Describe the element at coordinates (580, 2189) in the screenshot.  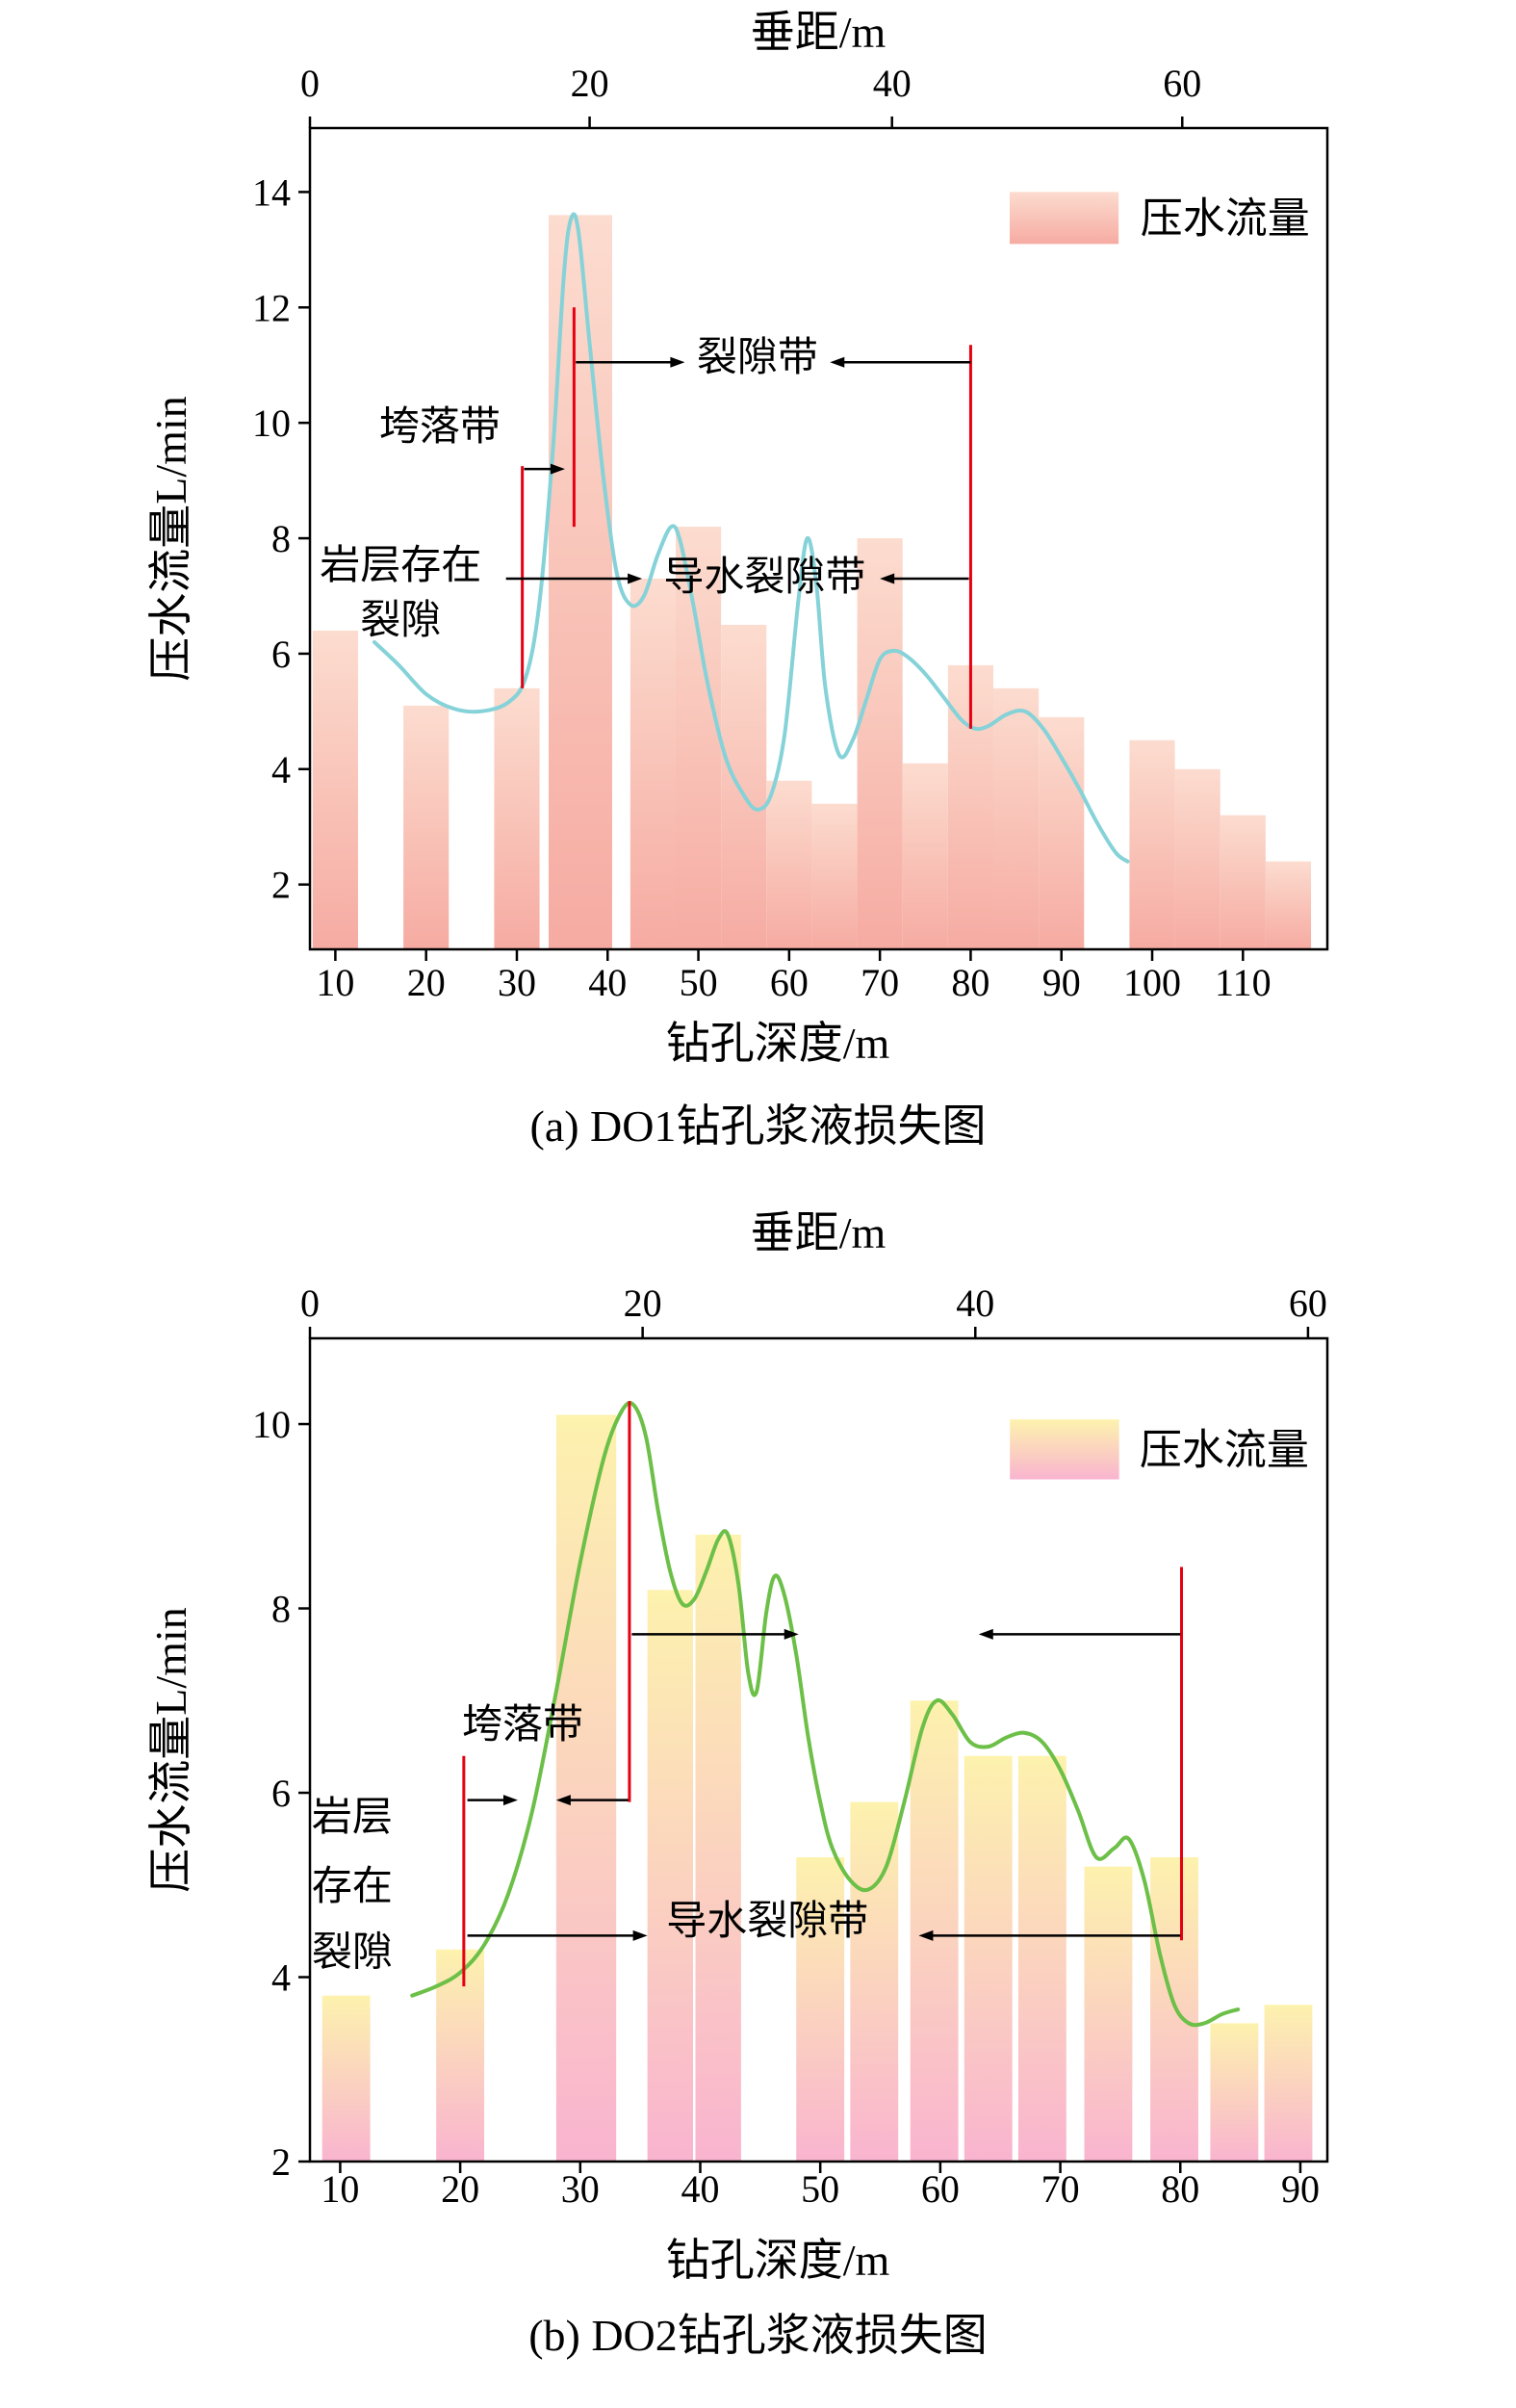
I see `x-tick-label: 30` at that location.